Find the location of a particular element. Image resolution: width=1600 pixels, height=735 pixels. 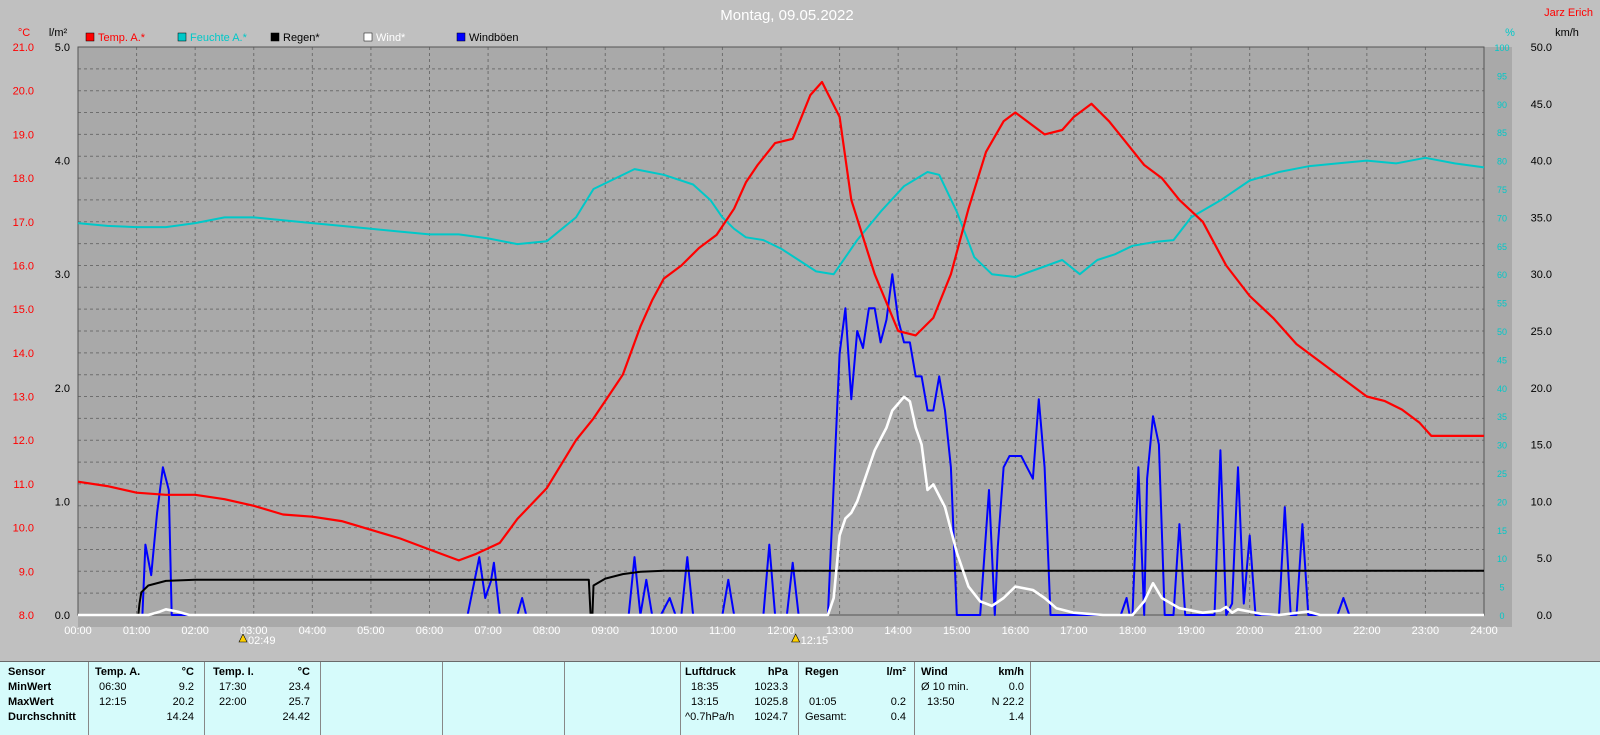

rain-tick: 1.0 is located at coordinates (62, 502).